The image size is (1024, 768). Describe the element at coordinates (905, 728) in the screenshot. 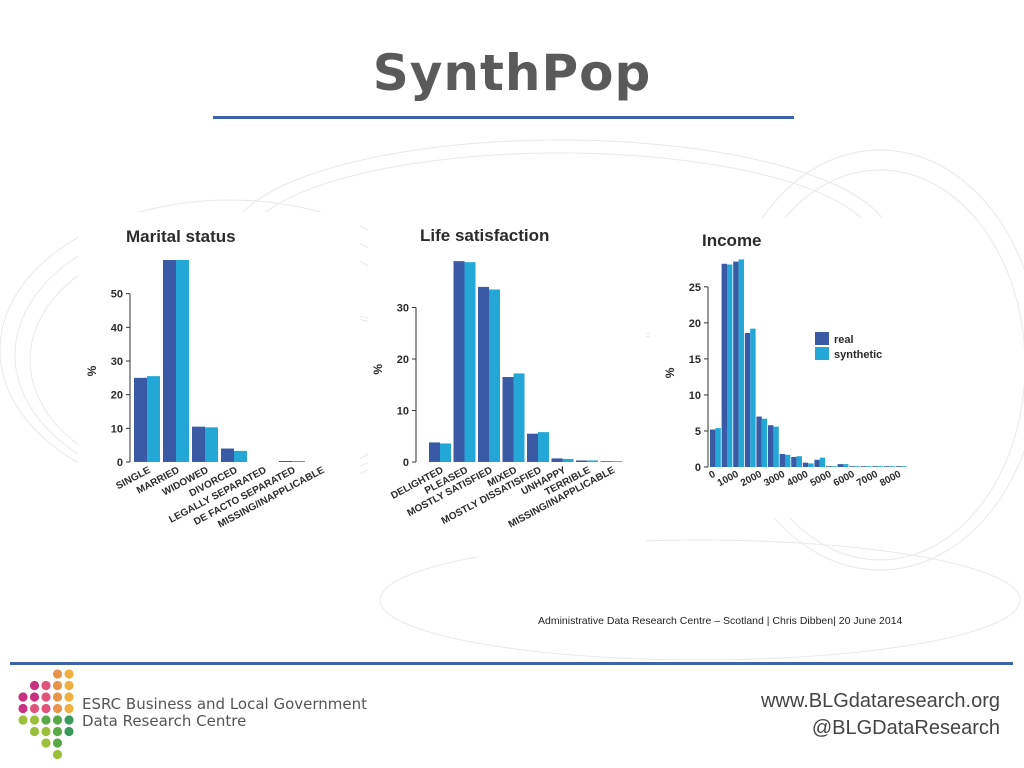

I see `twitter-handle: @BLGDataResearch` at that location.